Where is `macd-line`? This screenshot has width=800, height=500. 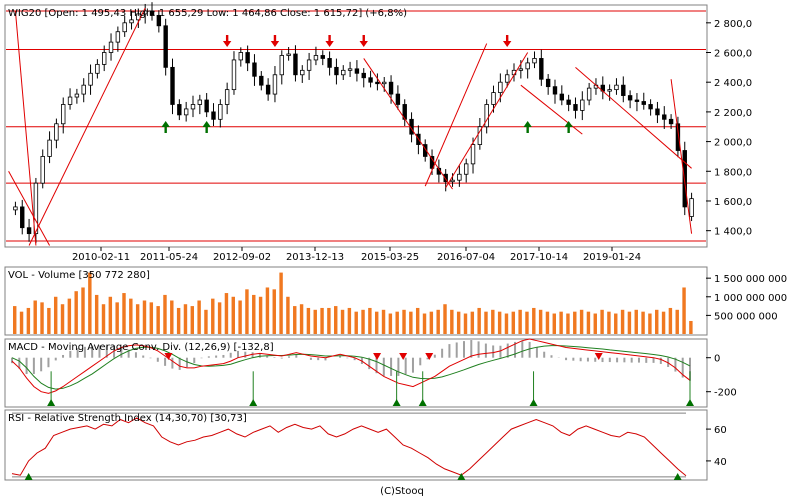 macd-line is located at coordinates (351, 366).